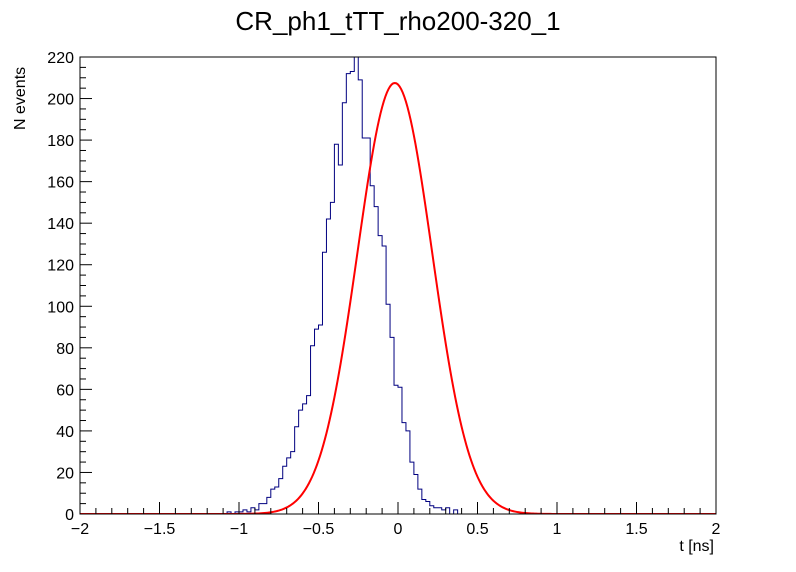 This screenshot has width=796, height=572. Describe the element at coordinates (477, 529) in the screenshot. I see `x-tick-label: 0.5` at that location.